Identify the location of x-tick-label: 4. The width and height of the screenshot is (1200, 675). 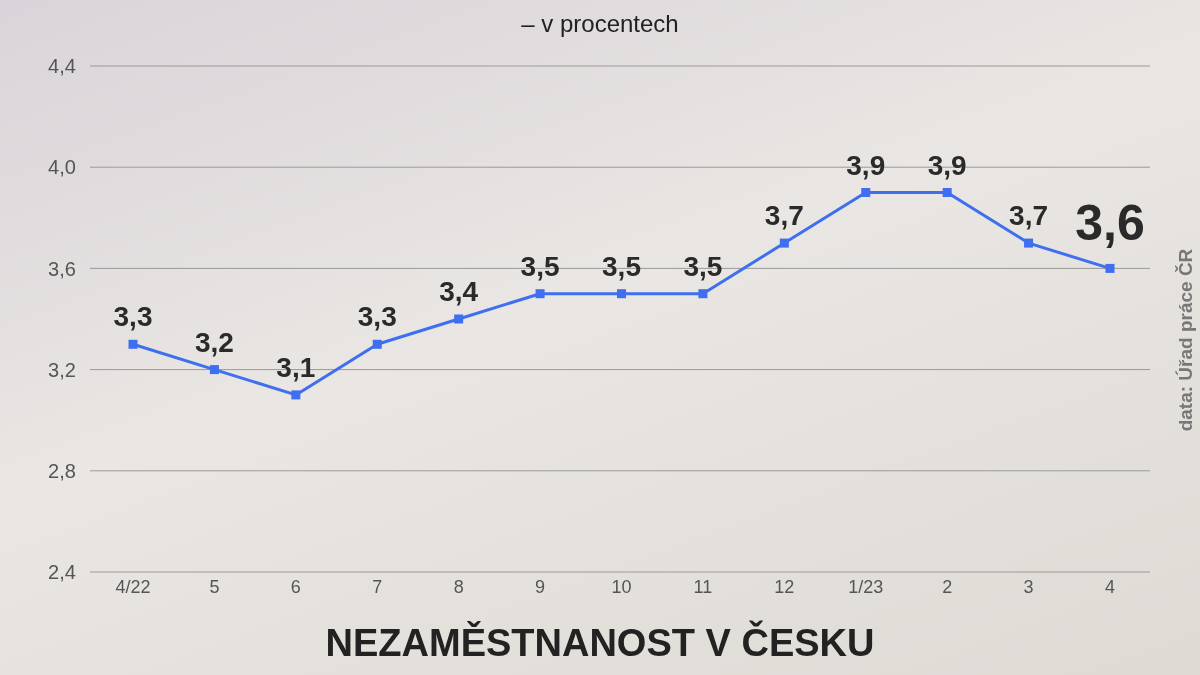
(1110, 586).